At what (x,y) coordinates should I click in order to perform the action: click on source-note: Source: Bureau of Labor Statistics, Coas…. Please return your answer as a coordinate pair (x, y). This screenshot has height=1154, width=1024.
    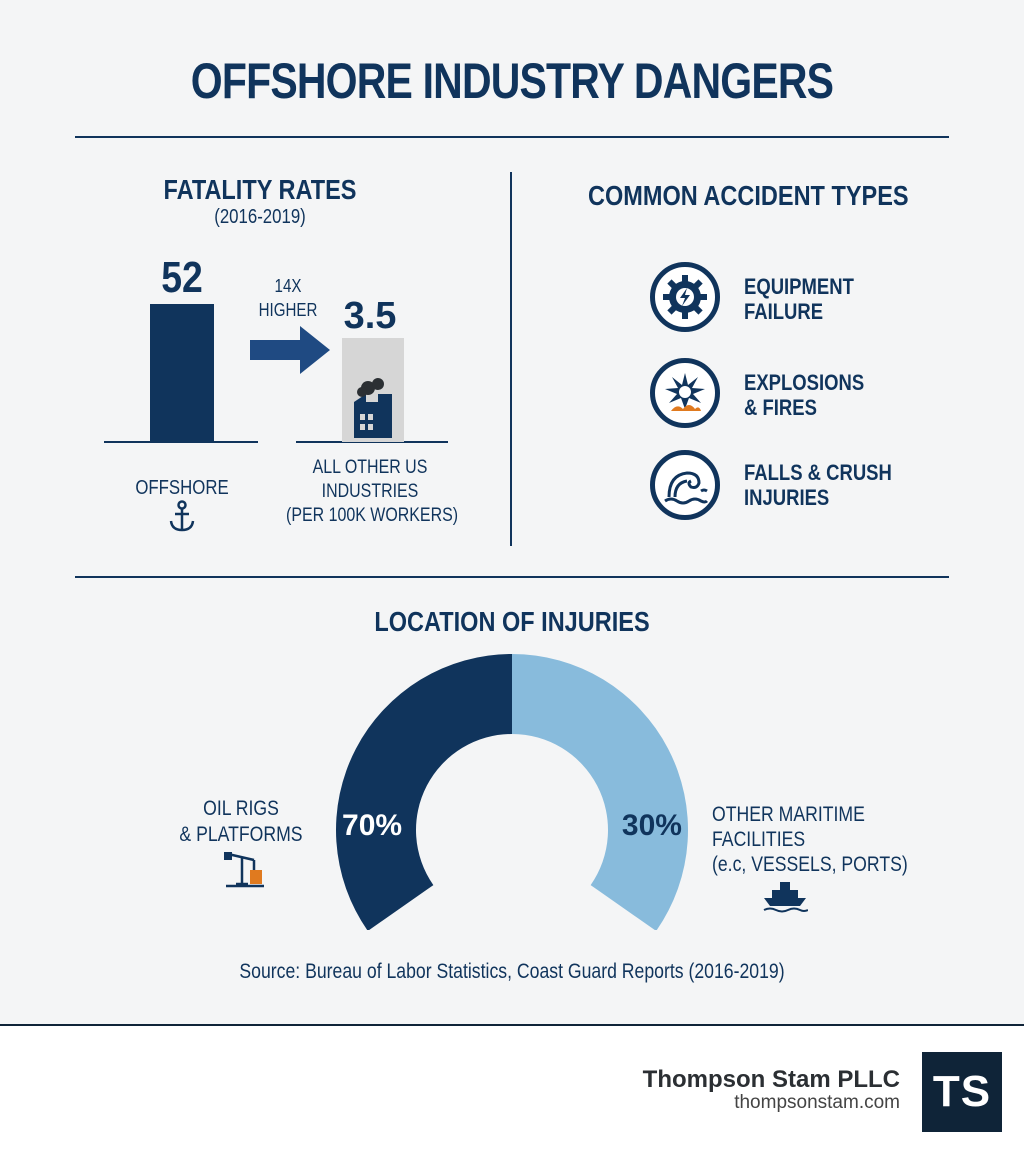
    Looking at the image, I should click on (512, 971).